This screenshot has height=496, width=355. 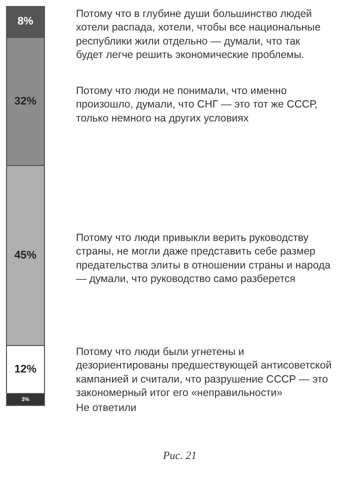 What do you see at coordinates (25, 22) in the screenshot?
I see `data-label: 8%` at bounding box center [25, 22].